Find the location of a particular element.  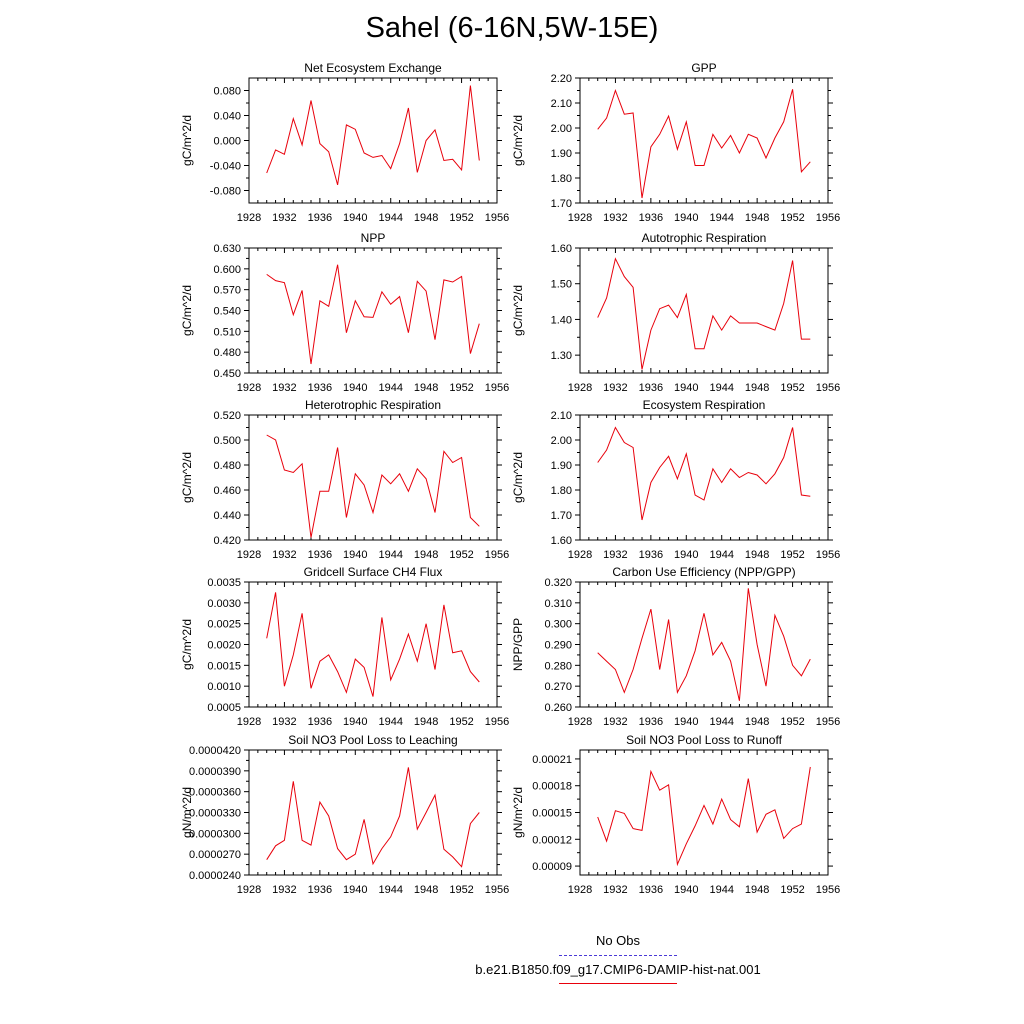

panel-title: Net Ecosystem Exchange is located at coordinates (373, 68).